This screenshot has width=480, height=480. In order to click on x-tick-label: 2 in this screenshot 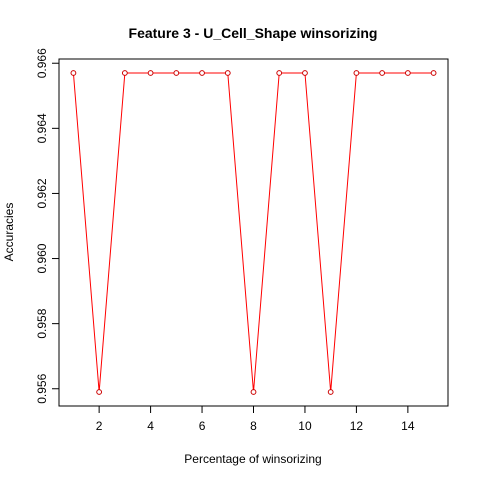, I will do `click(99, 426)`.